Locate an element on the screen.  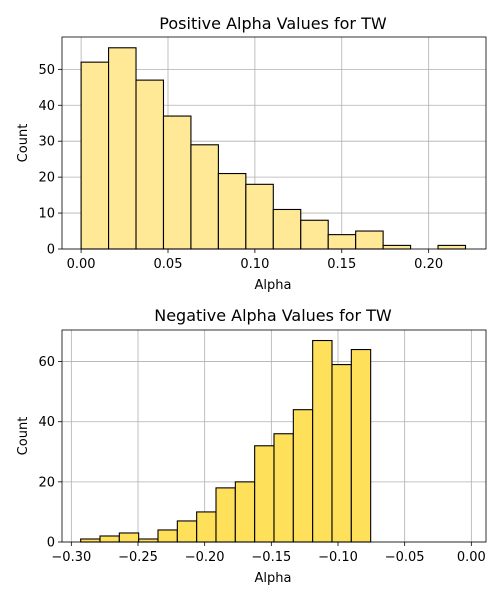
y-tick-label: 50 is located at coordinates (46, 70).